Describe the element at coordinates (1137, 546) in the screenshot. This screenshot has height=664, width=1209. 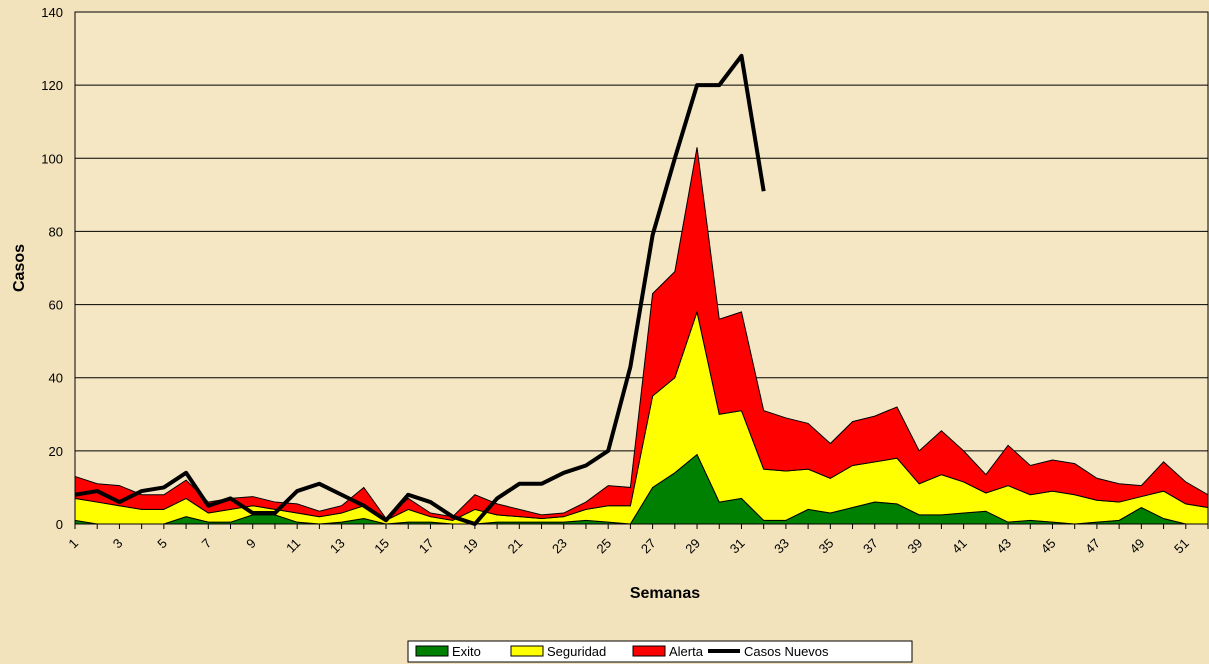
I see `x-tick-label: 49` at that location.